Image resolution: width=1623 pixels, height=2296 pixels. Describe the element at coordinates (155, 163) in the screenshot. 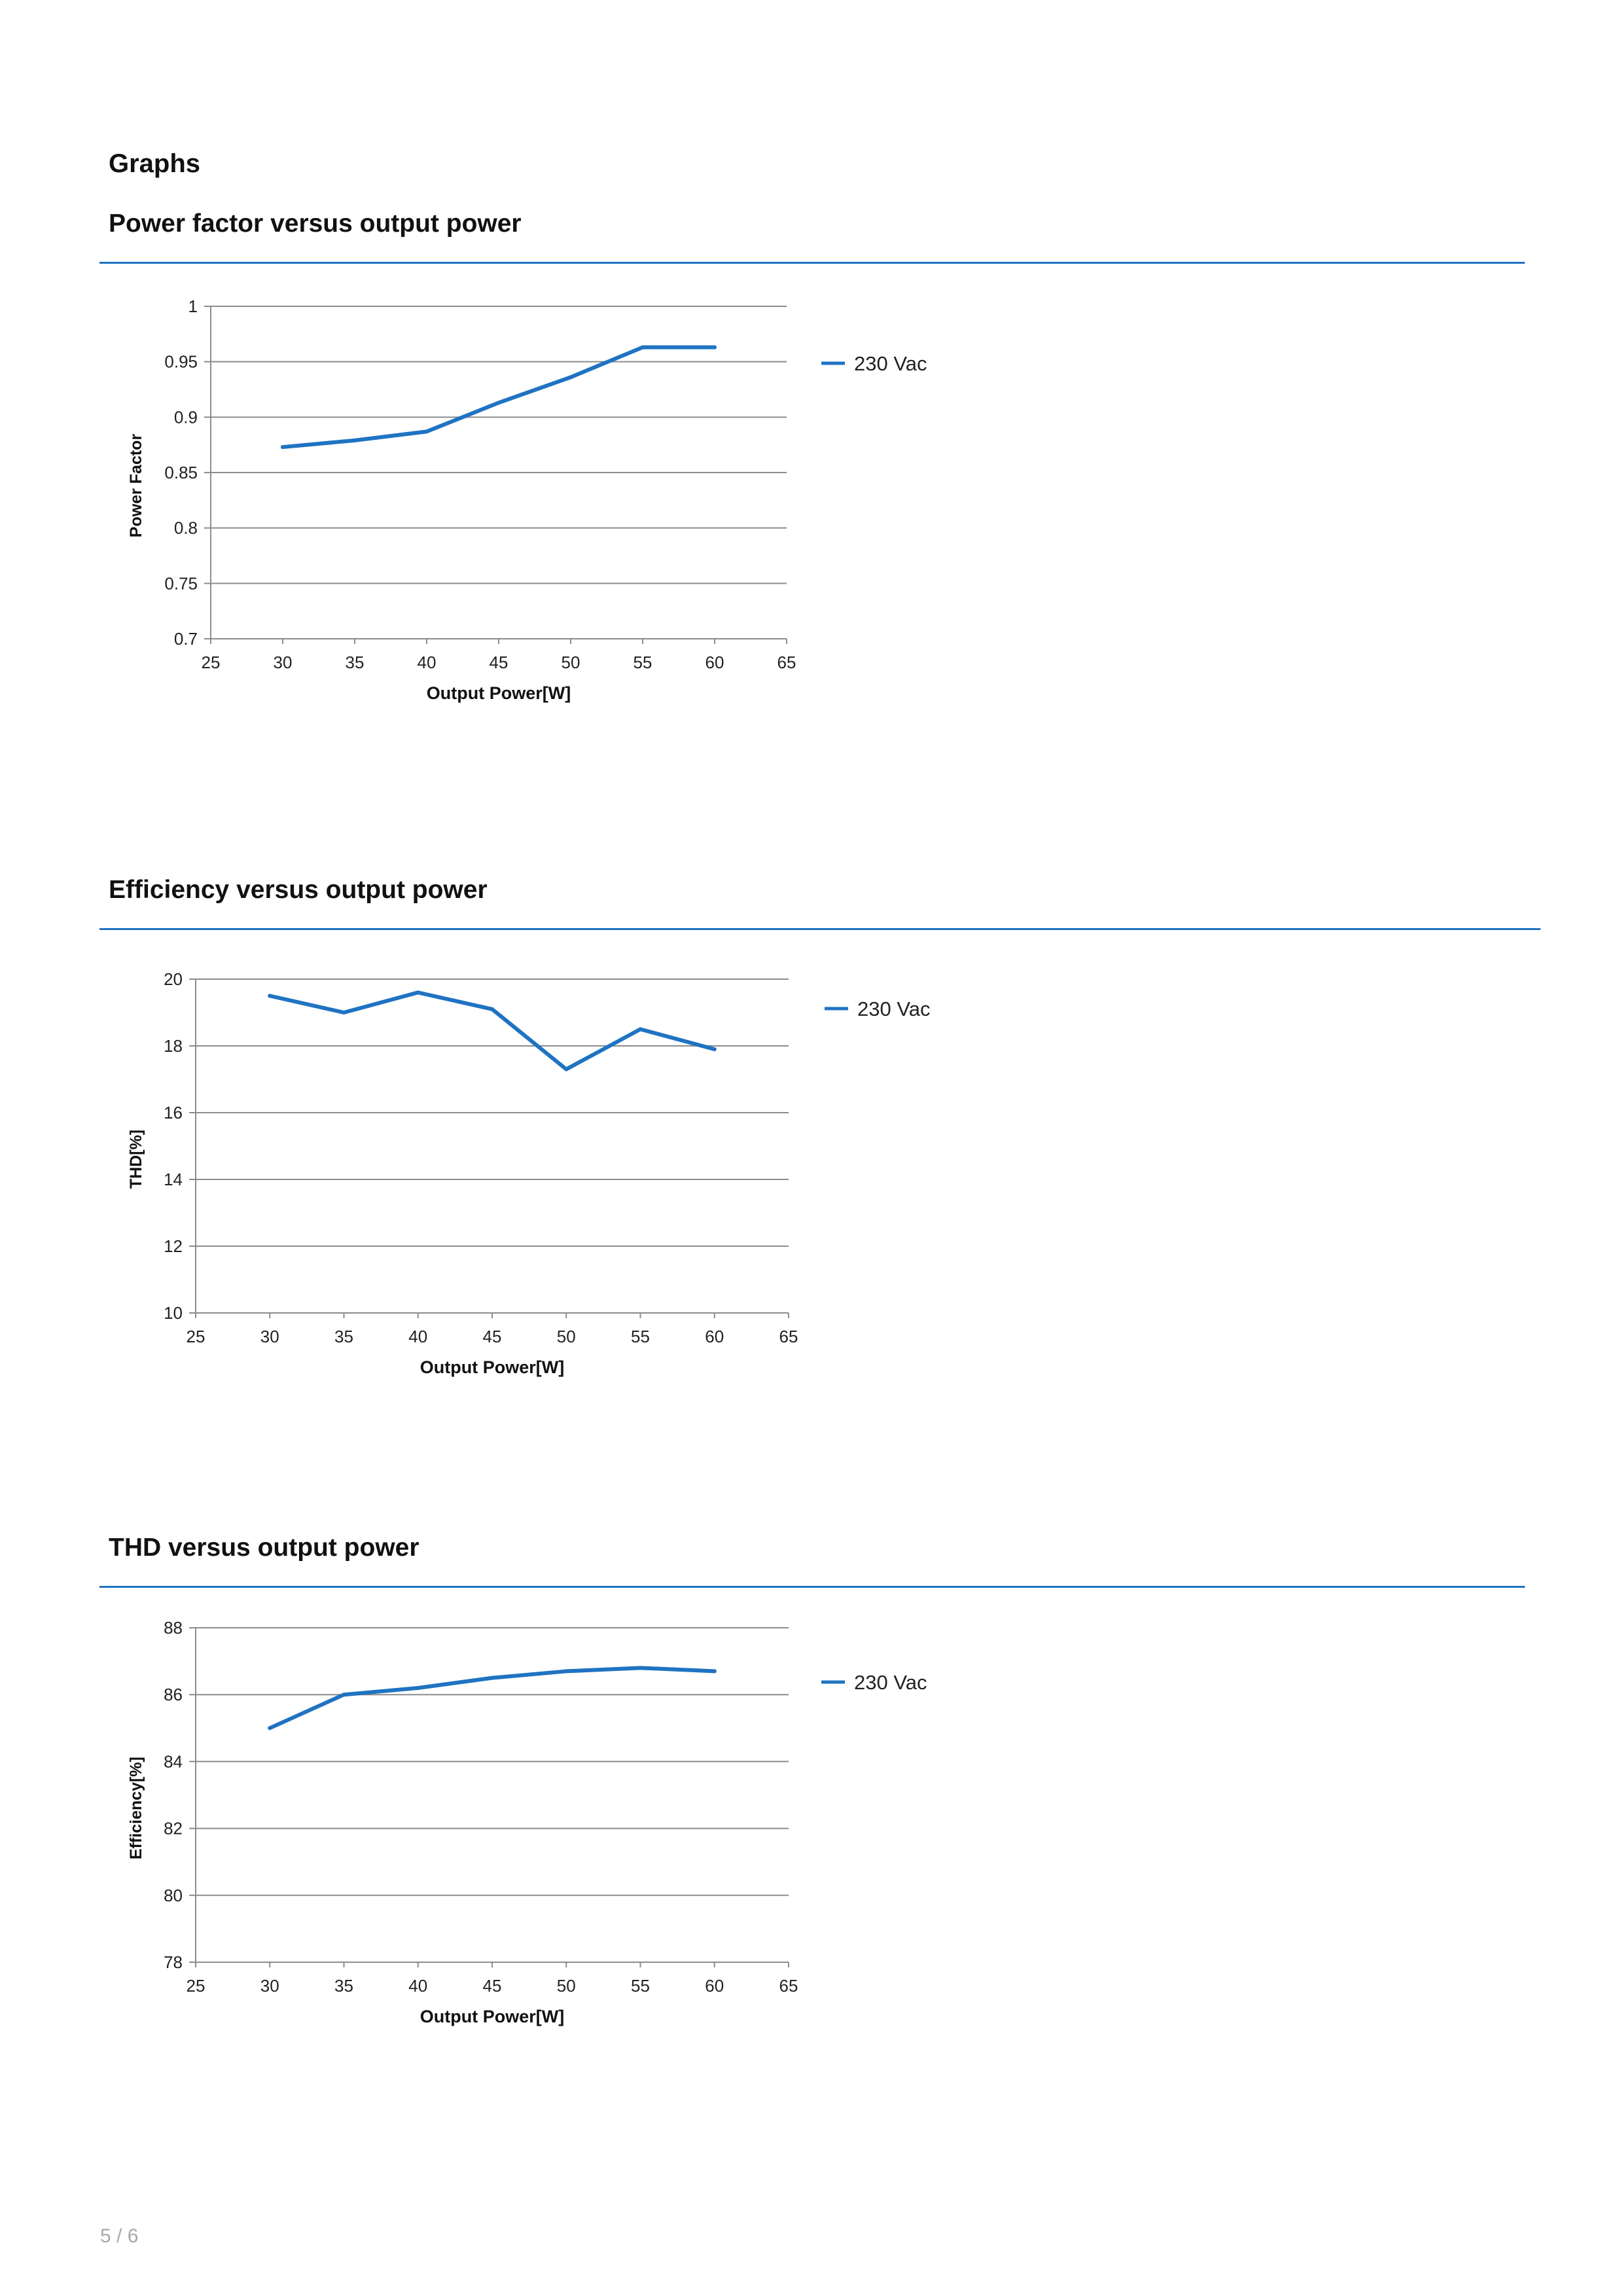

I see `page-heading: Graphs` at that location.